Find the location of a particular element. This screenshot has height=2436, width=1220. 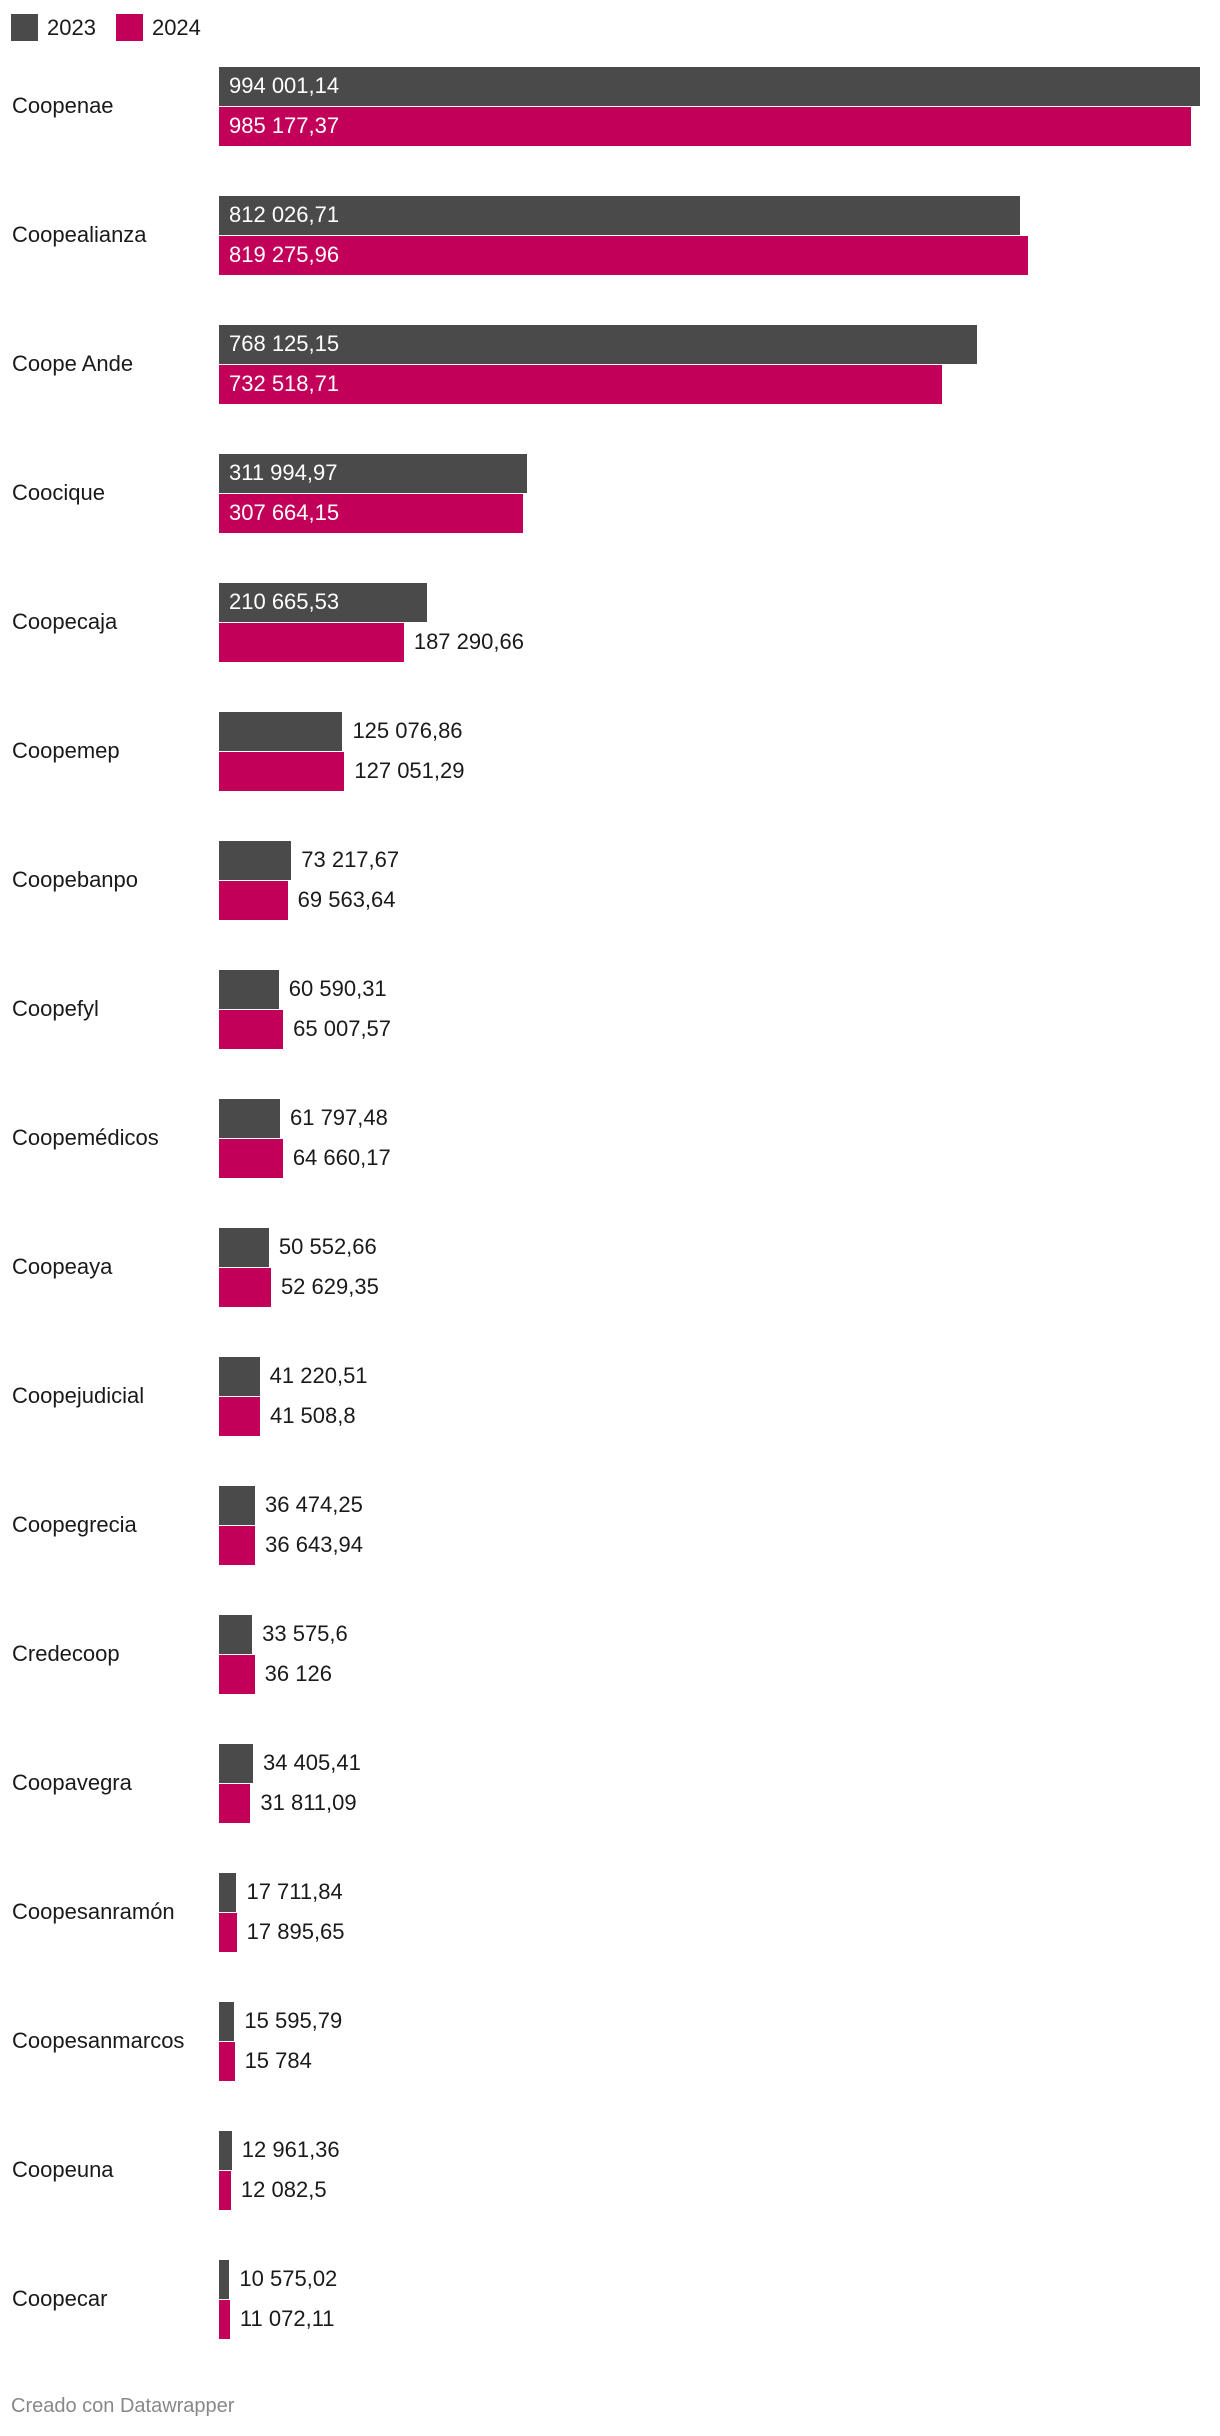

category-label-credecoop: Credecoop is located at coordinates (66, 1653).